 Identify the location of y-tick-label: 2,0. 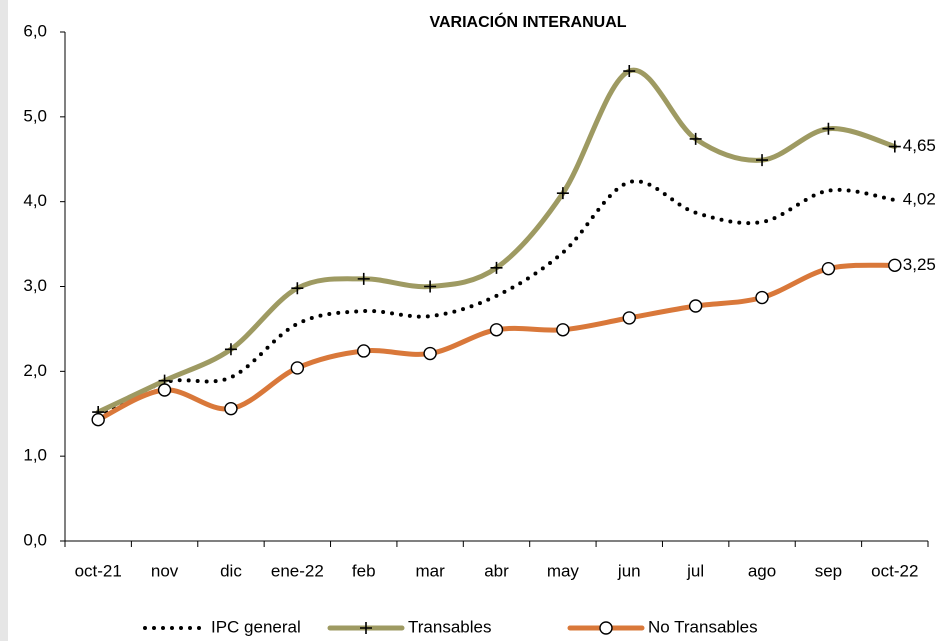
(35, 370).